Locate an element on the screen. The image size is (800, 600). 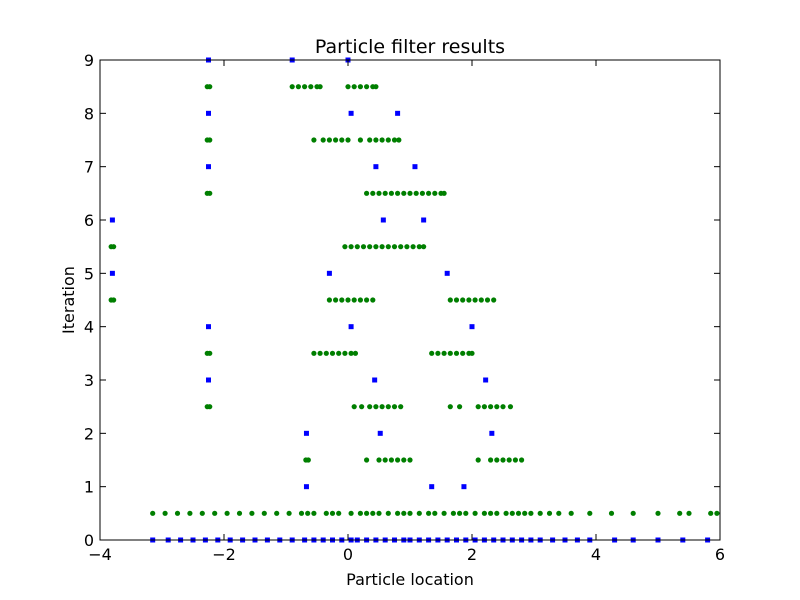
x-tick-label-0: −4 is located at coordinates (100, 554).